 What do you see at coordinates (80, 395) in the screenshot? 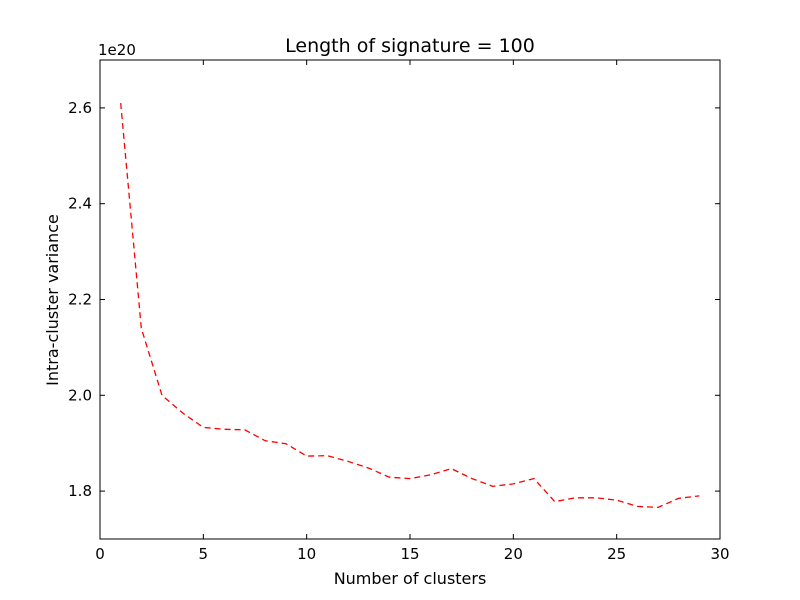
I see `y-tick-label: 2.0` at bounding box center [80, 395].